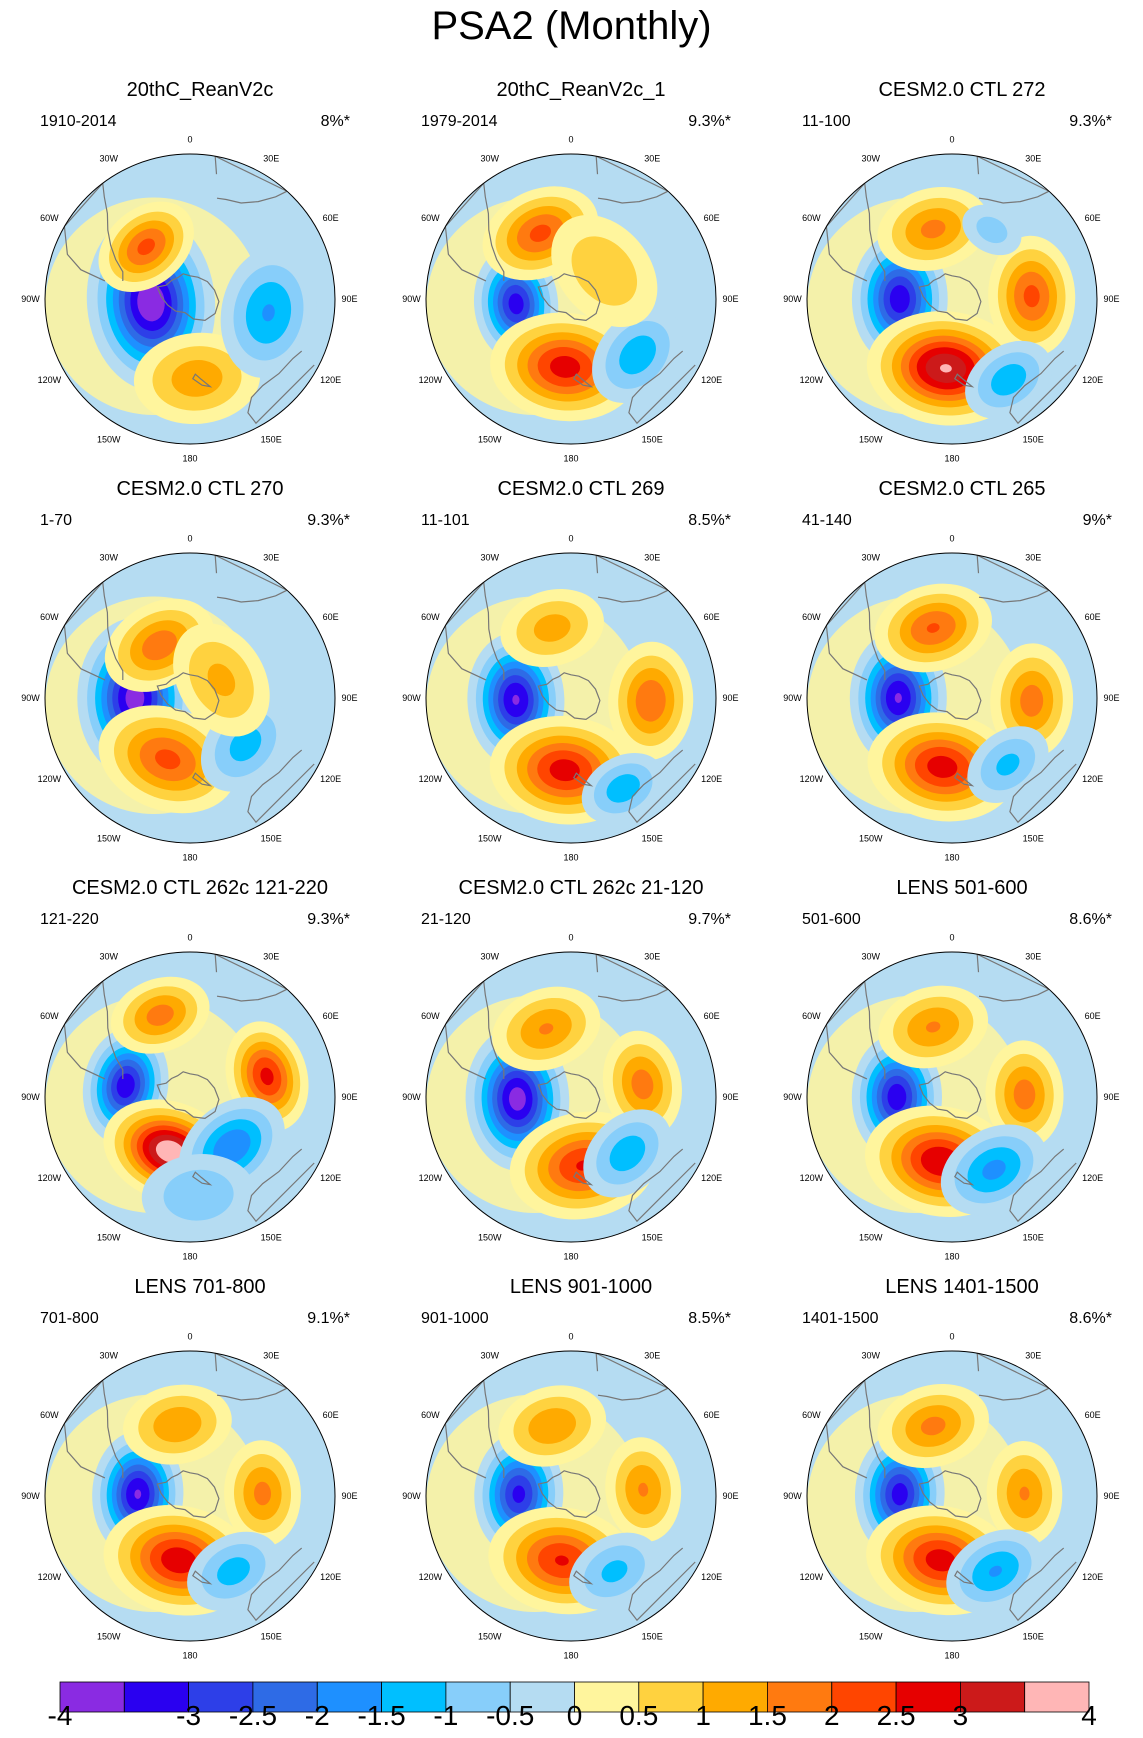 The width and height of the screenshot is (1143, 1738). Describe the element at coordinates (459, 121) in the screenshot. I see `panel-period: 1979-2014` at that location.